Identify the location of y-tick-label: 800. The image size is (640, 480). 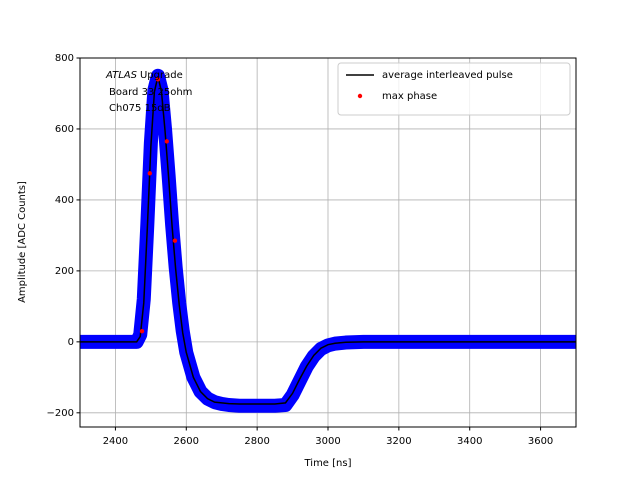
(64, 58).